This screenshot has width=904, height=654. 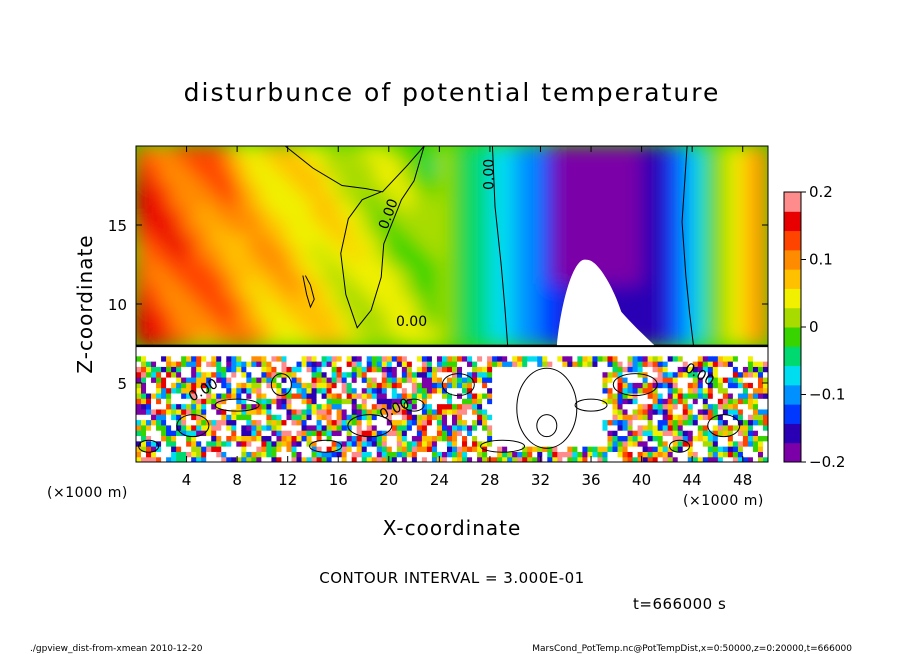 I want to click on contour-eddy, so click(x=326, y=446).